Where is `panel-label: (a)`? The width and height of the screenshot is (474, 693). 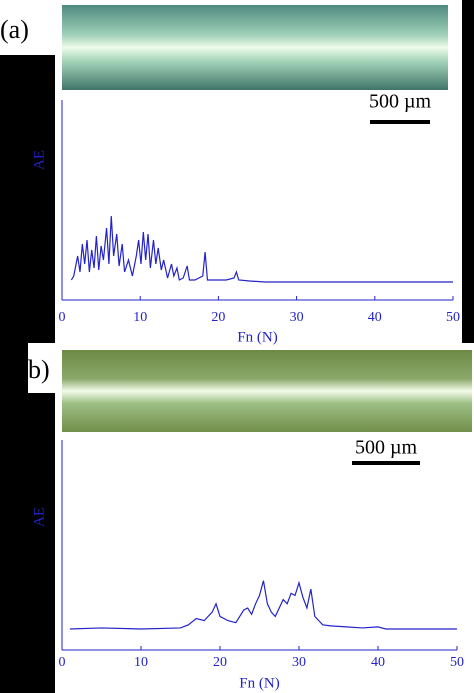 panel-label: (a) is located at coordinates (14, 29).